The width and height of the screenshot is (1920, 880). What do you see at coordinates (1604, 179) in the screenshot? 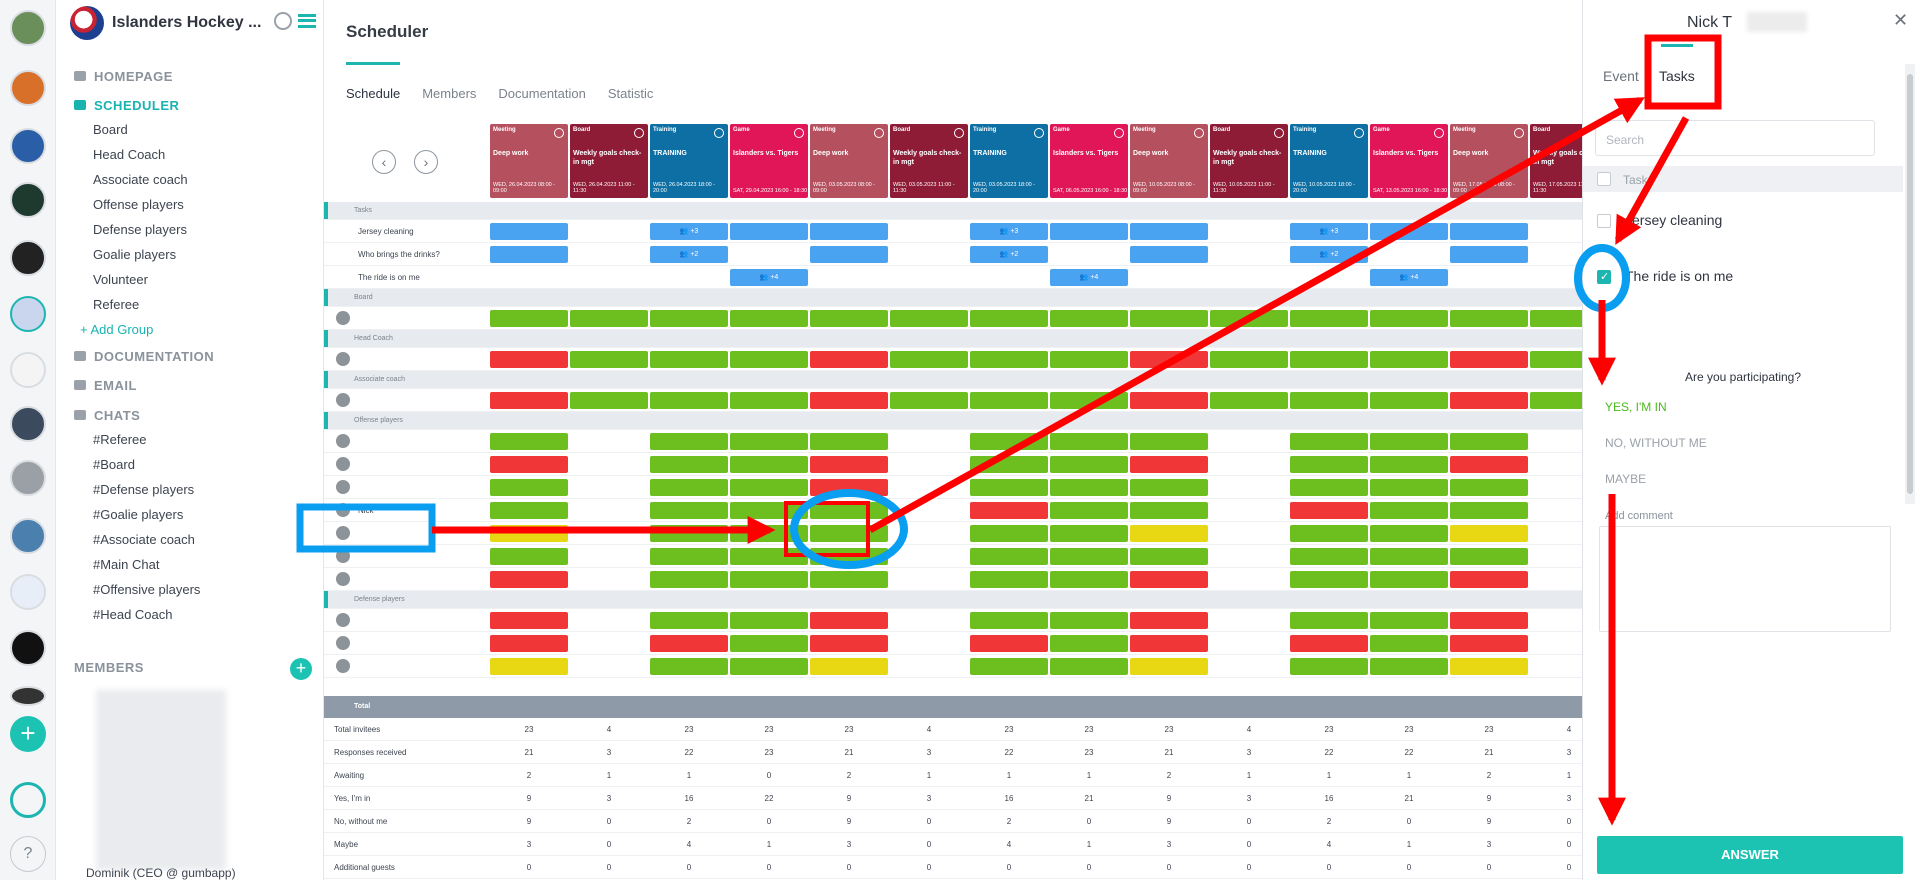
I see `select-all-checkbox` at bounding box center [1604, 179].